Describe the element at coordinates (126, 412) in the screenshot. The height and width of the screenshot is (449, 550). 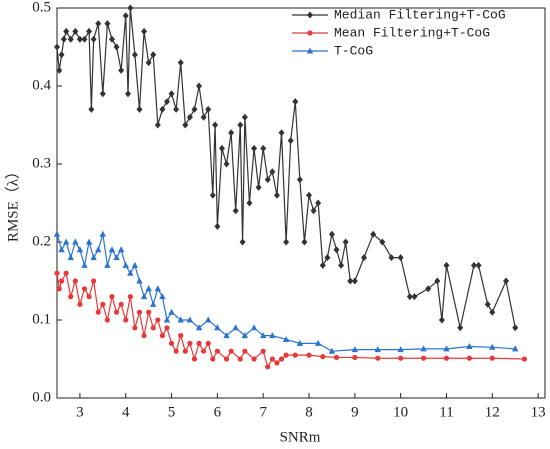
I see `x-tick-label: 4` at that location.